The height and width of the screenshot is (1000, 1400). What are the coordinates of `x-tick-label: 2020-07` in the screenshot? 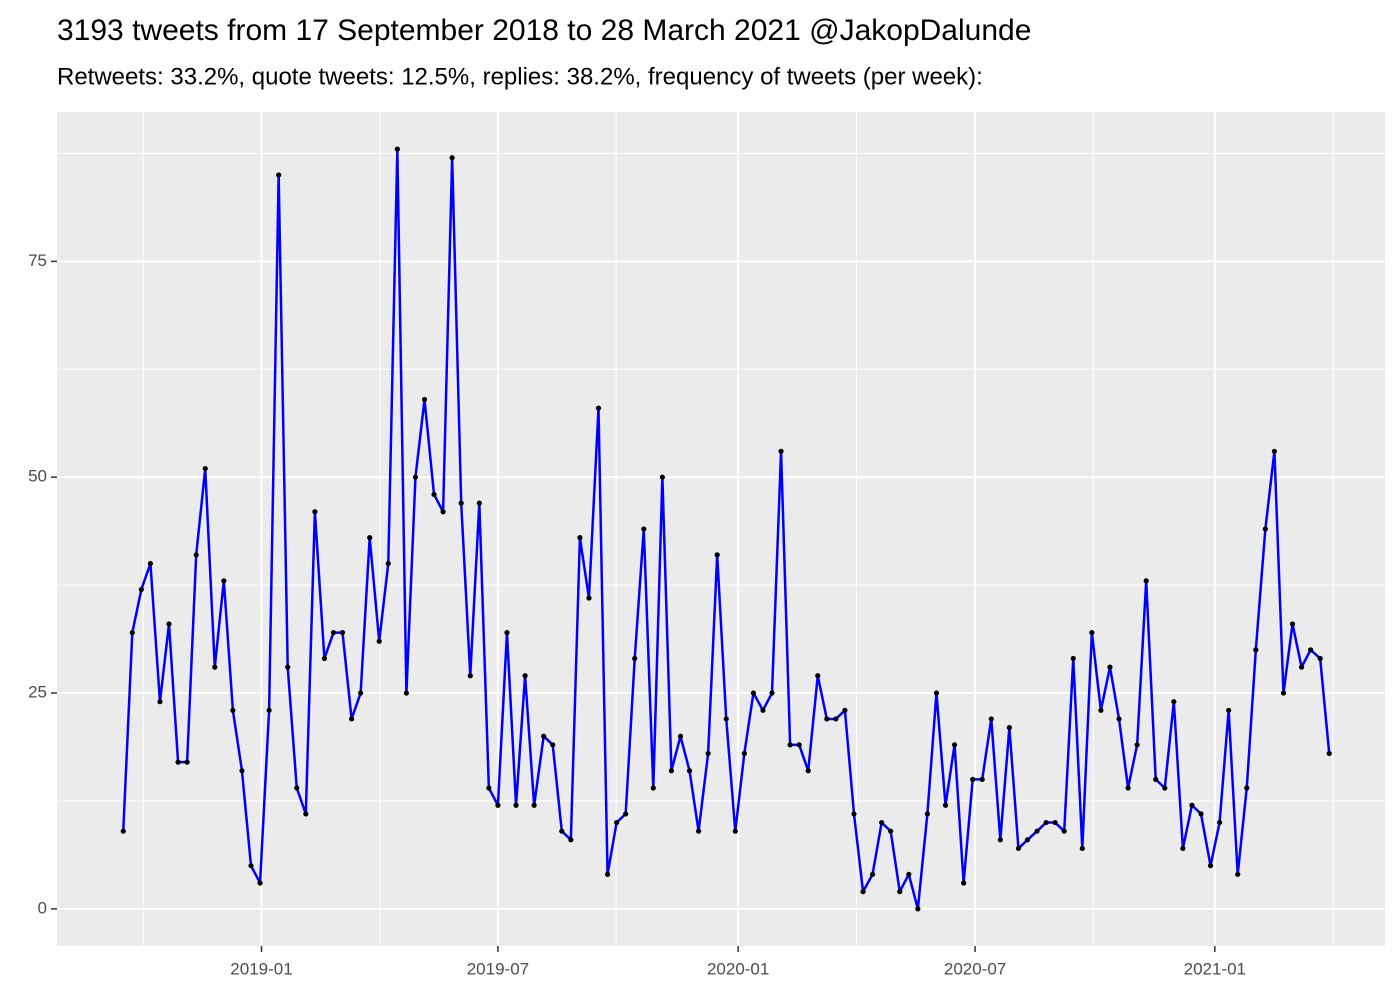 It's located at (975, 968).